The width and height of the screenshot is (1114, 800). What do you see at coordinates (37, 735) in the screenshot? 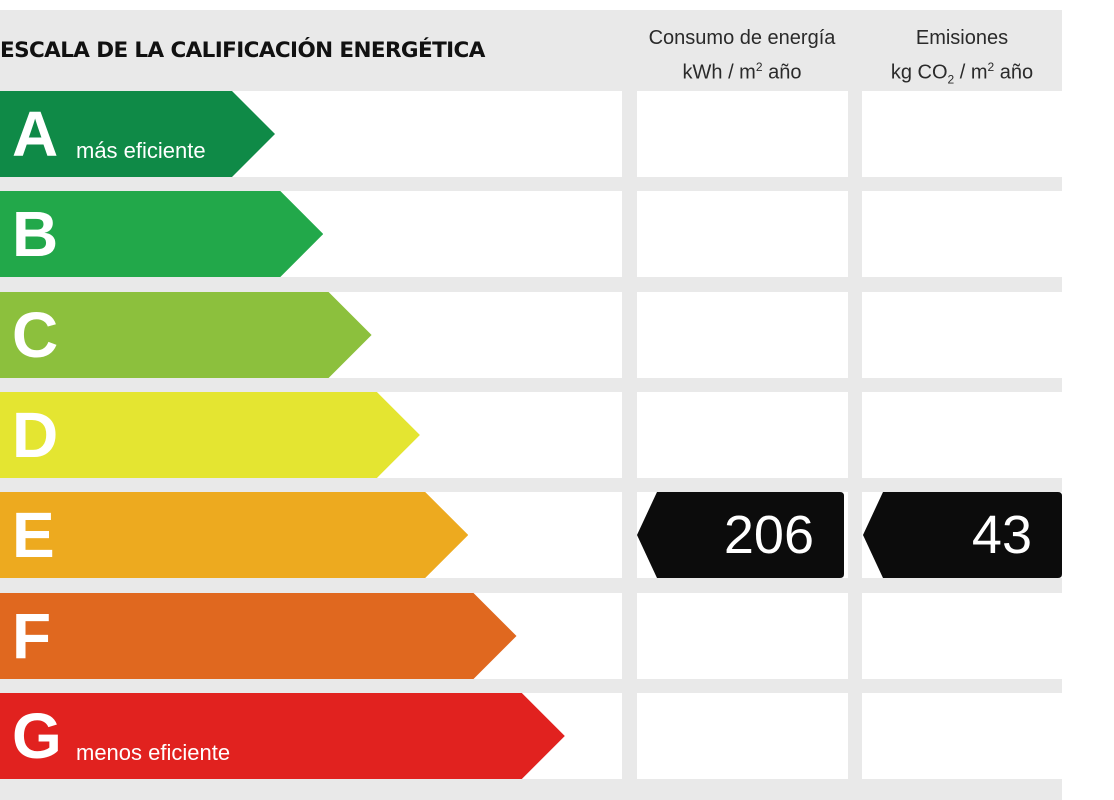
I see `rating-letter: G` at bounding box center [37, 735].